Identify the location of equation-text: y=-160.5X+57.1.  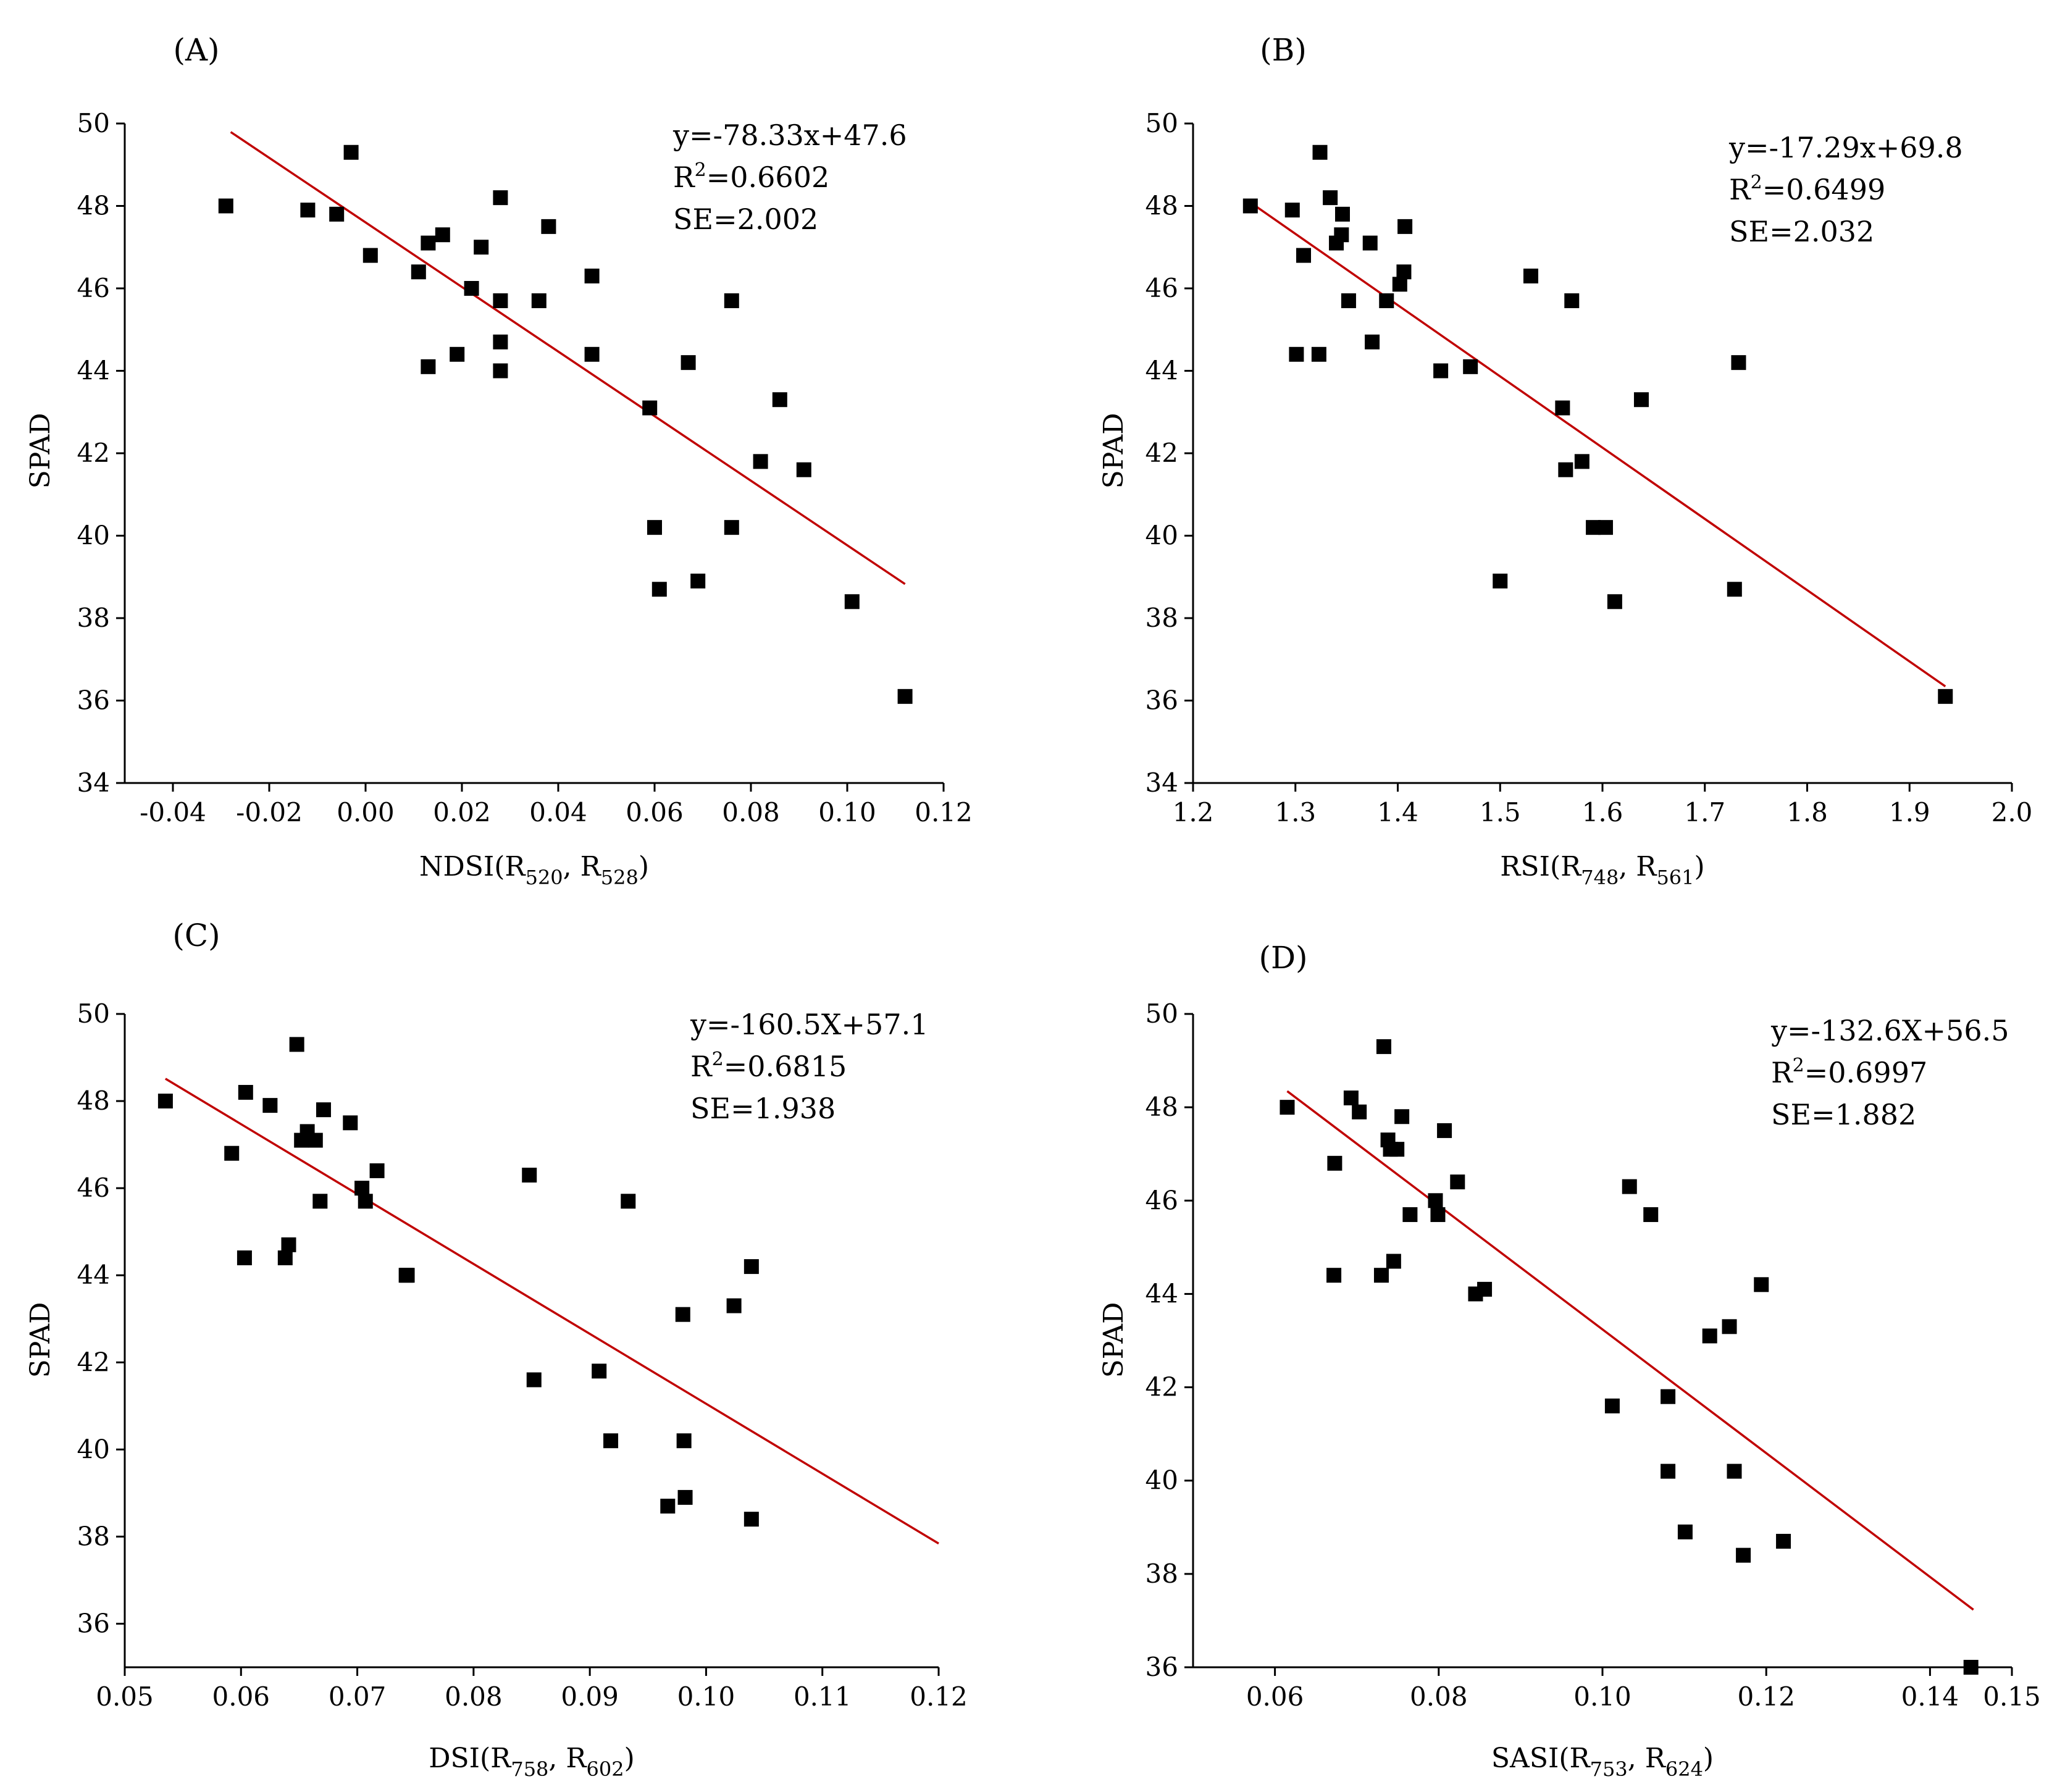
(809, 1024).